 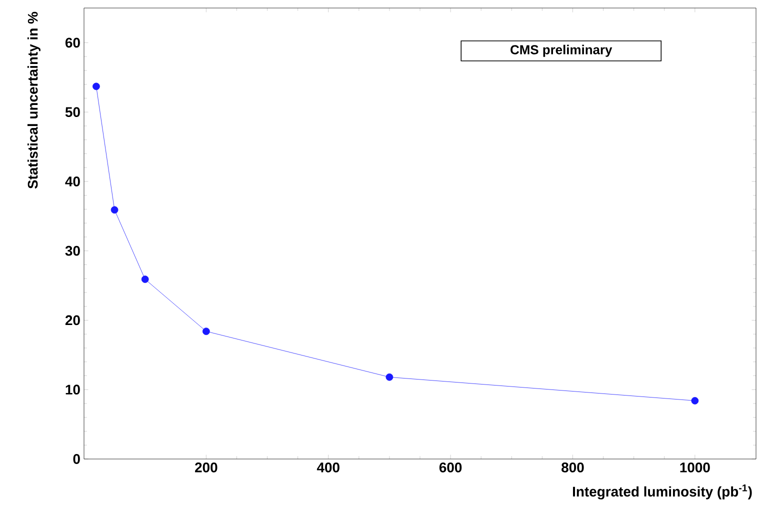 What do you see at coordinates (33, 100) in the screenshot?
I see `y-axis-title: Statistical uncertainty in %` at bounding box center [33, 100].